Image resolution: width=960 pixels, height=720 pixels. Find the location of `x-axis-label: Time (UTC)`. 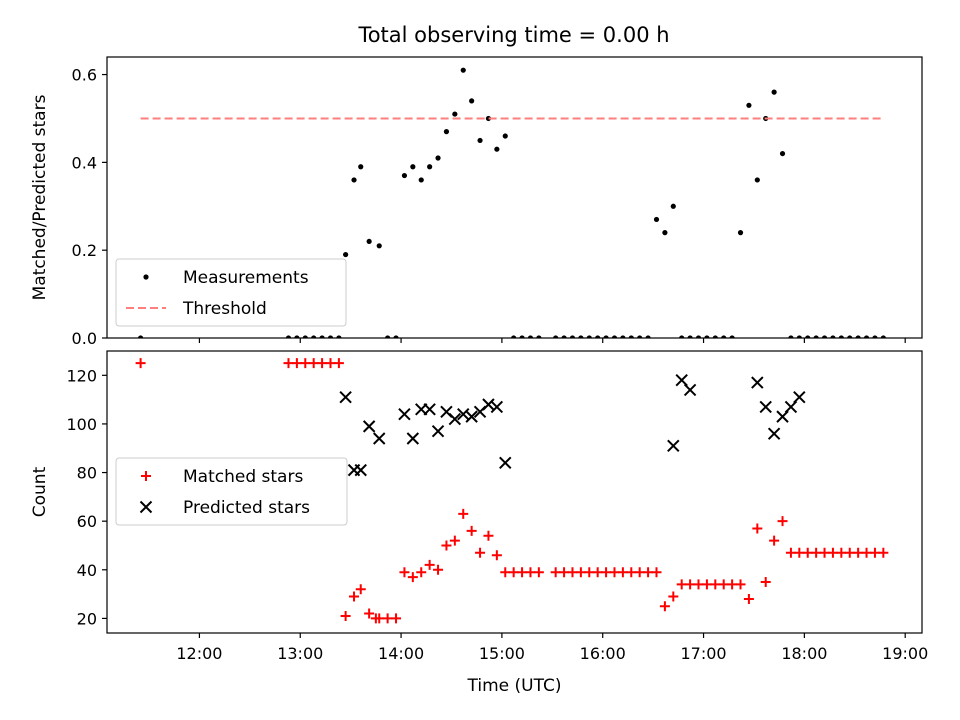

x-axis-label: Time (UTC) is located at coordinates (514, 686).